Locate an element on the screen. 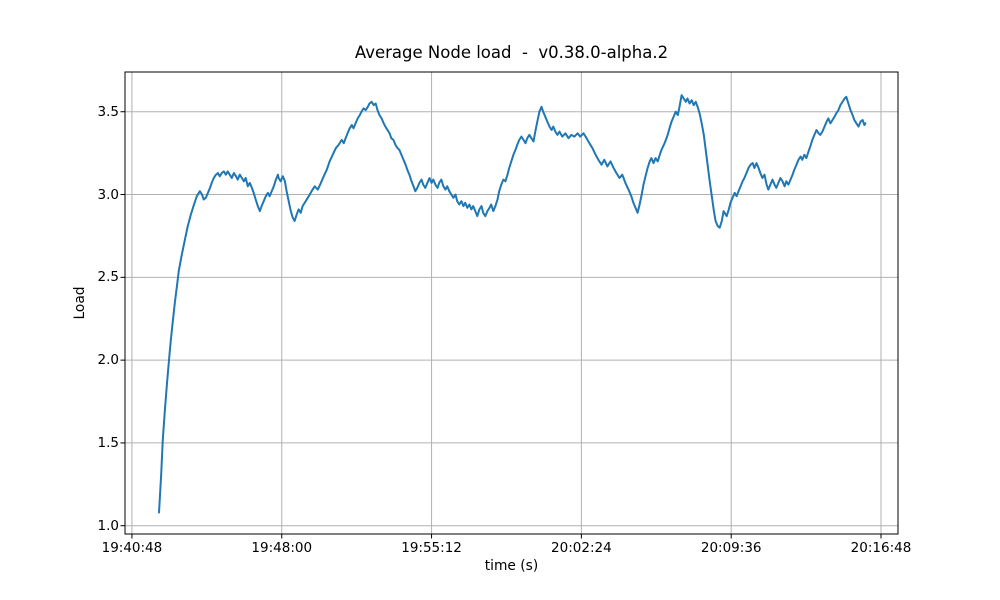 This screenshot has height=600, width=1000. x-tick-label: 19:48:00 is located at coordinates (282, 548).